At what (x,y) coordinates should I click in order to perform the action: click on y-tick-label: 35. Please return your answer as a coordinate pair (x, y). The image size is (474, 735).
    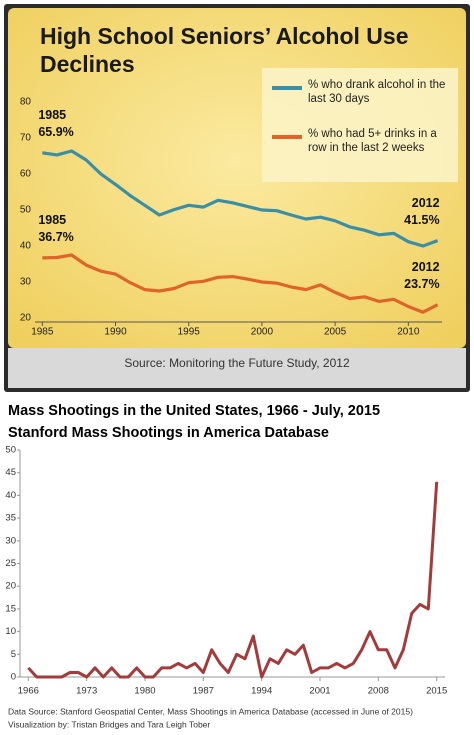
    Looking at the image, I should click on (10, 518).